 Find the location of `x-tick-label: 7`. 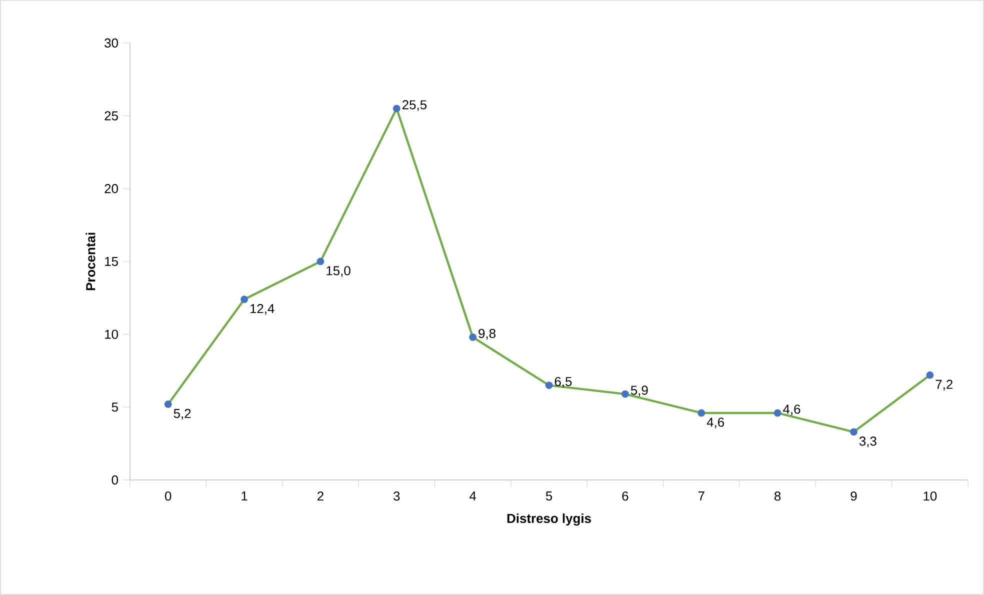

x-tick-label: 7 is located at coordinates (701, 496).